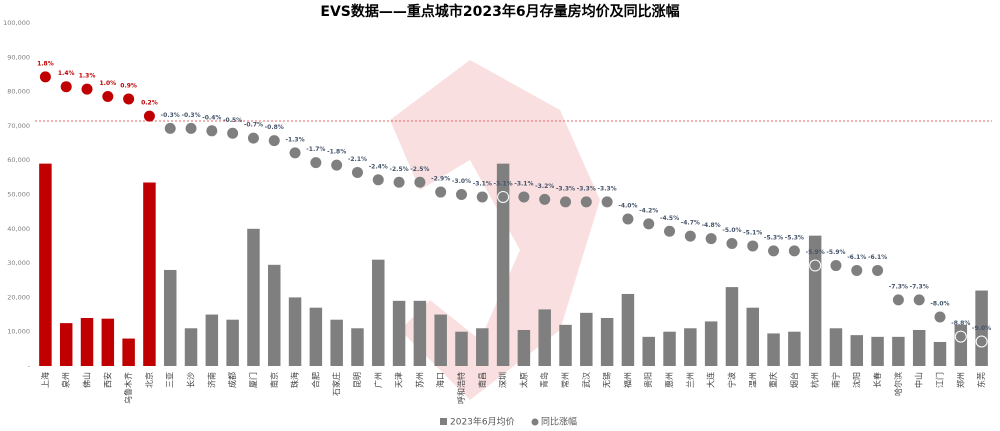 The height and width of the screenshot is (431, 1000). What do you see at coordinates (586, 380) in the screenshot?
I see `x-tick-label: 武汉` at bounding box center [586, 380].